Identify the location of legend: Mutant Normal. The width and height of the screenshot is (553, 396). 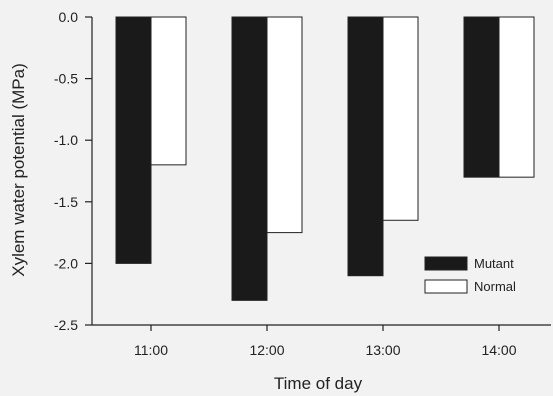
(470, 275).